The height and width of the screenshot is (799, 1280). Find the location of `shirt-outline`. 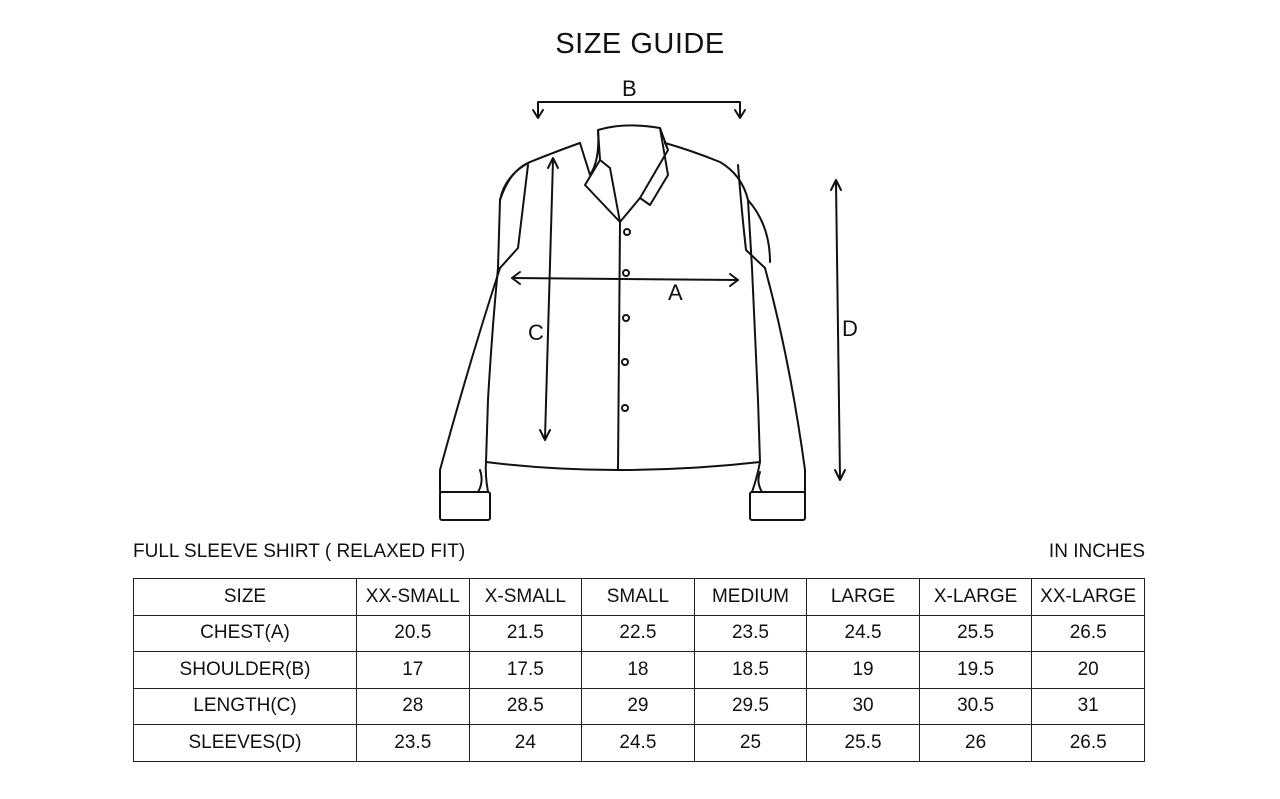

shirt-outline is located at coordinates (622, 322).